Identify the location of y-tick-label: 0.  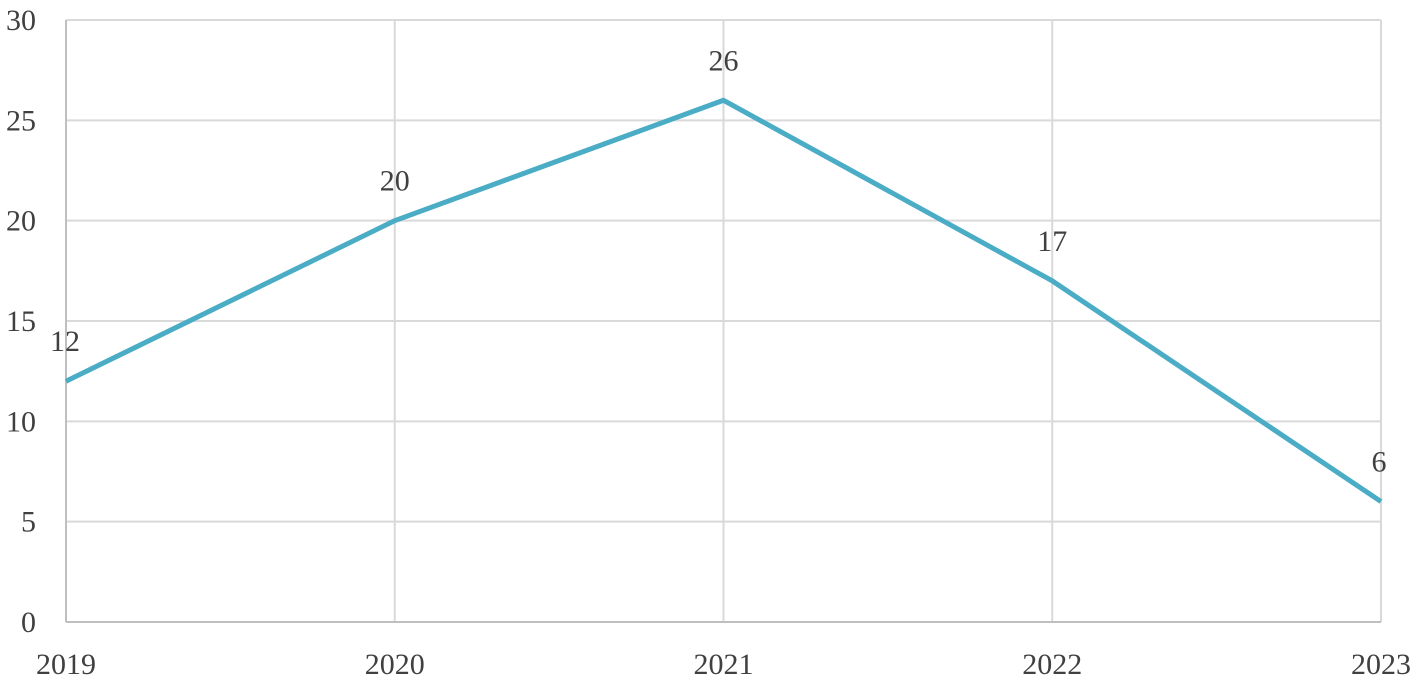
(28, 622).